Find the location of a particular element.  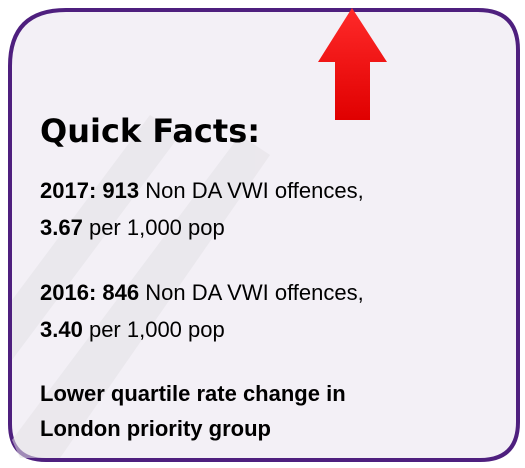

fact-rate: 3.40 is located at coordinates (61, 329).